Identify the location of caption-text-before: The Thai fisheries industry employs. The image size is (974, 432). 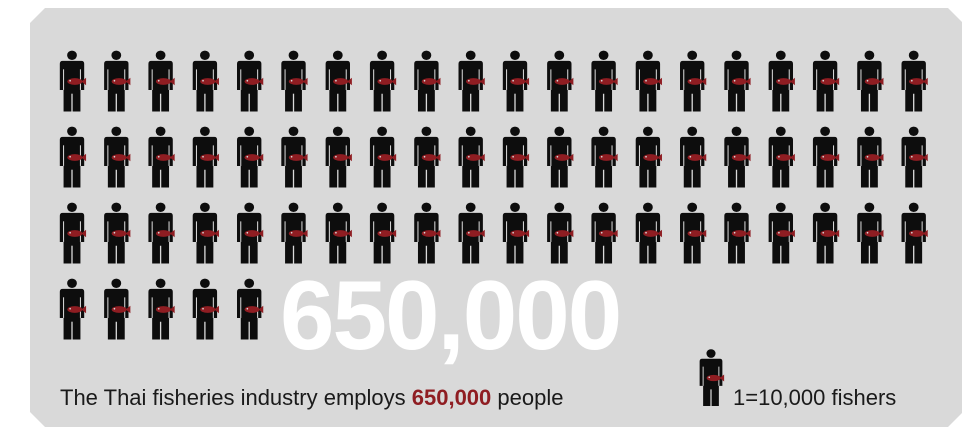
(236, 397).